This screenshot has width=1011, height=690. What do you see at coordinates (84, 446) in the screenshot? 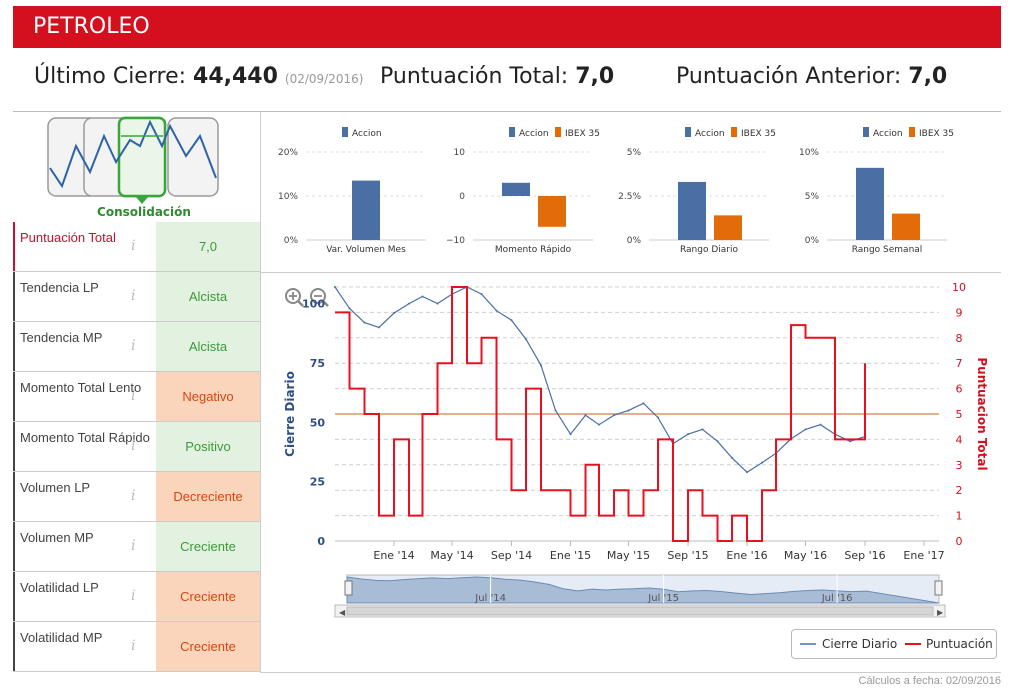
I see `indicator-label: Momento Total Rápido` at bounding box center [84, 446].